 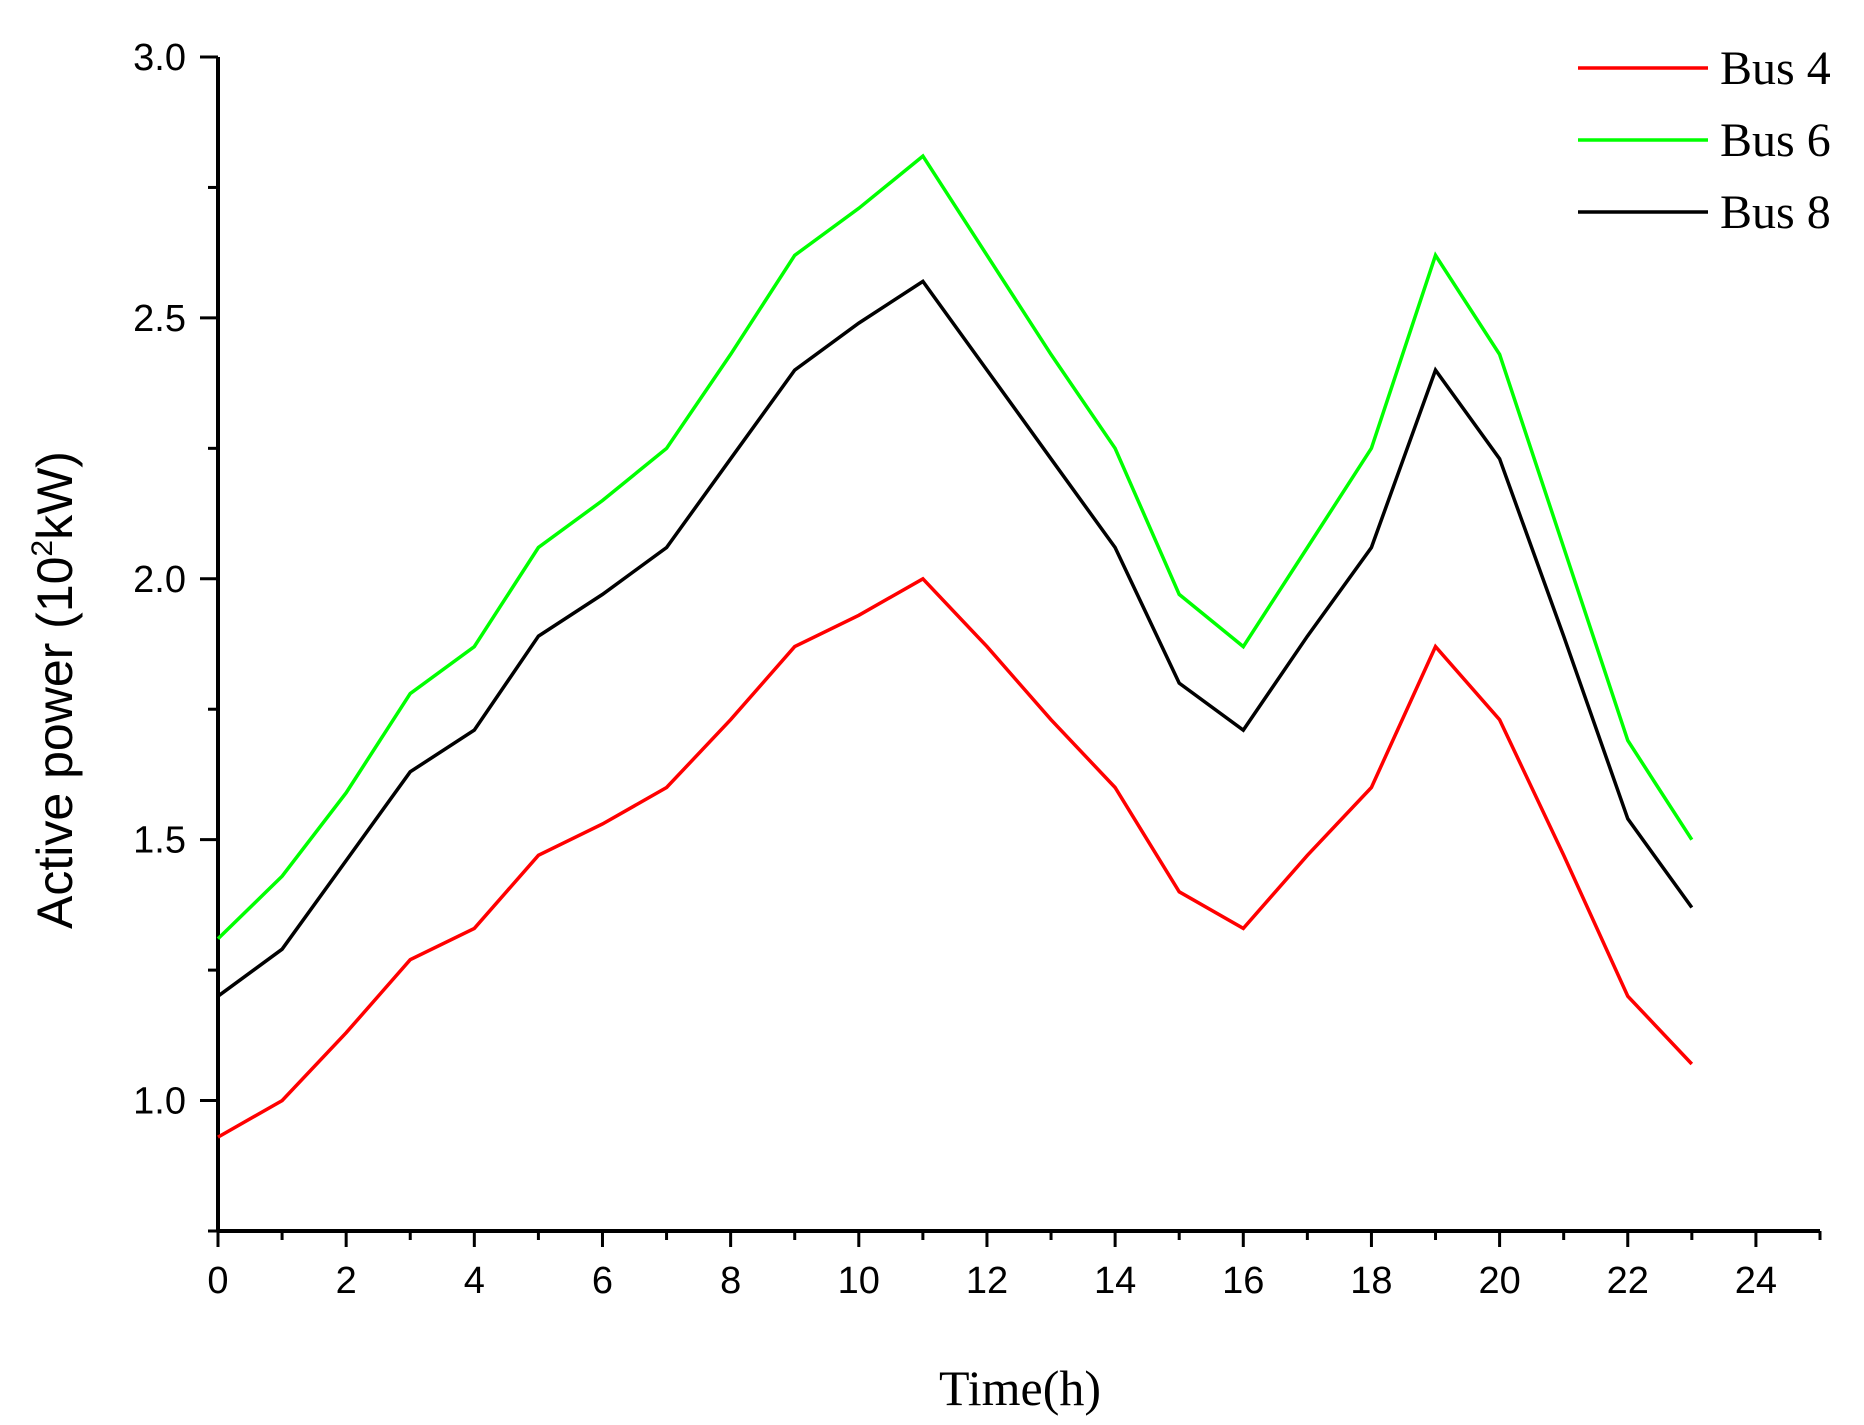 I want to click on x-tick-label: 22, so click(x=1628, y=1281).